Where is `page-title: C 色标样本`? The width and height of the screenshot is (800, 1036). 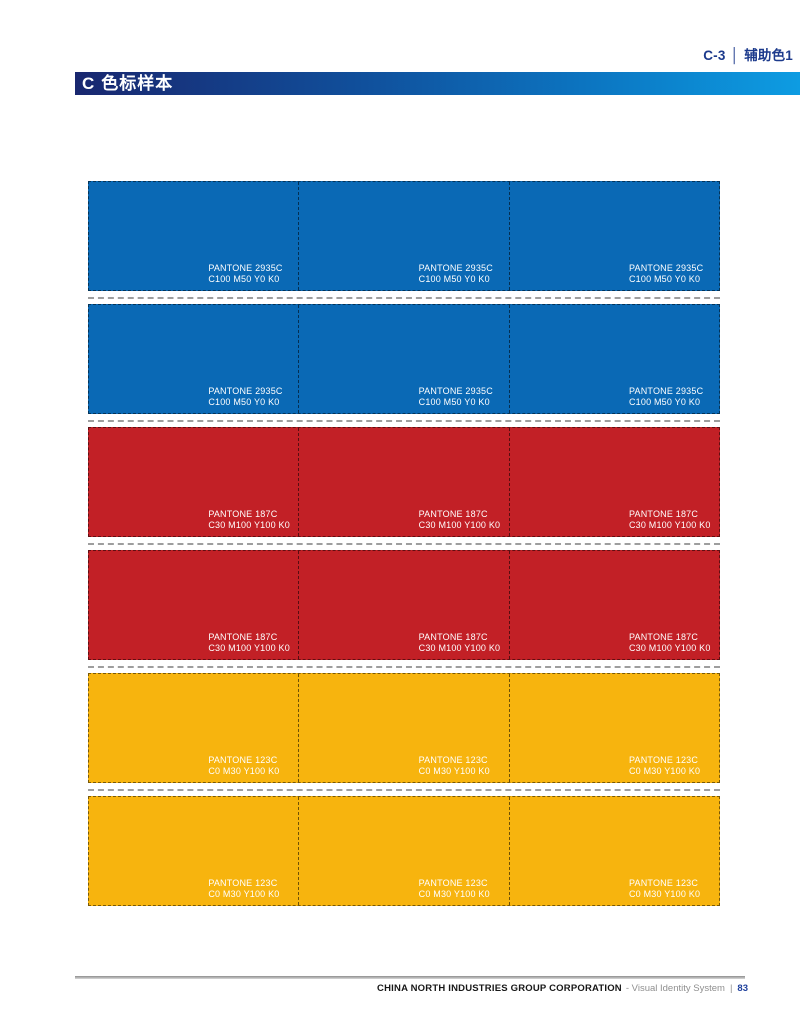
page-title: C 色标样本 is located at coordinates (124, 83).